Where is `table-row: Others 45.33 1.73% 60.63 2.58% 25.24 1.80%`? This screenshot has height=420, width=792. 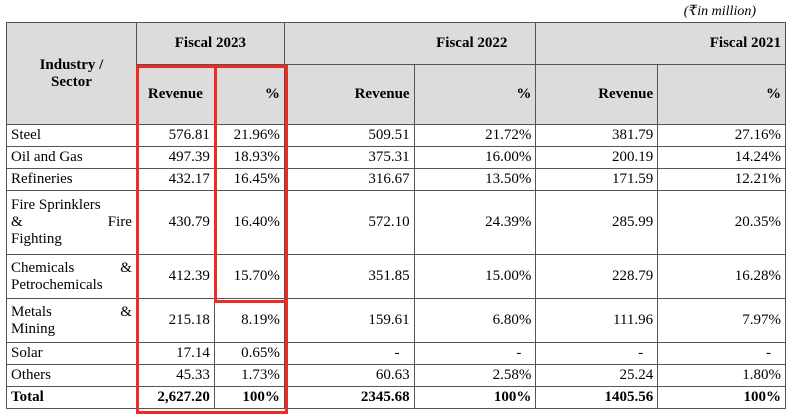 table-row: Others 45.33 1.73% 60.63 2.58% 25.24 1.80% is located at coordinates (396, 375).